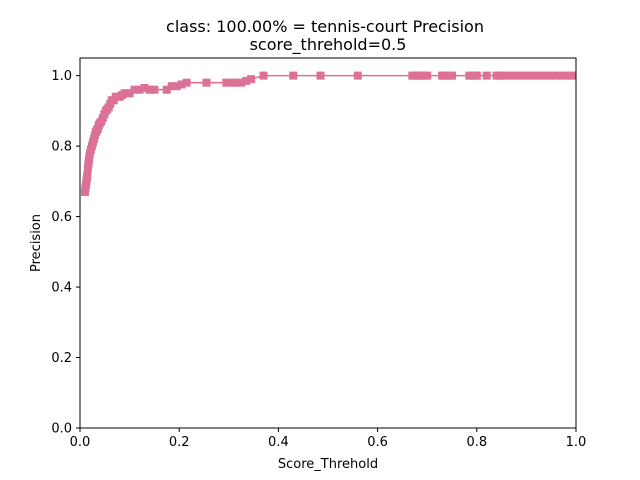 Image resolution: width=640 pixels, height=480 pixels. Describe the element at coordinates (328, 439) in the screenshot. I see `x-axis: 0.0 0.2 0.4 0.6 0.8 1.0` at that location.